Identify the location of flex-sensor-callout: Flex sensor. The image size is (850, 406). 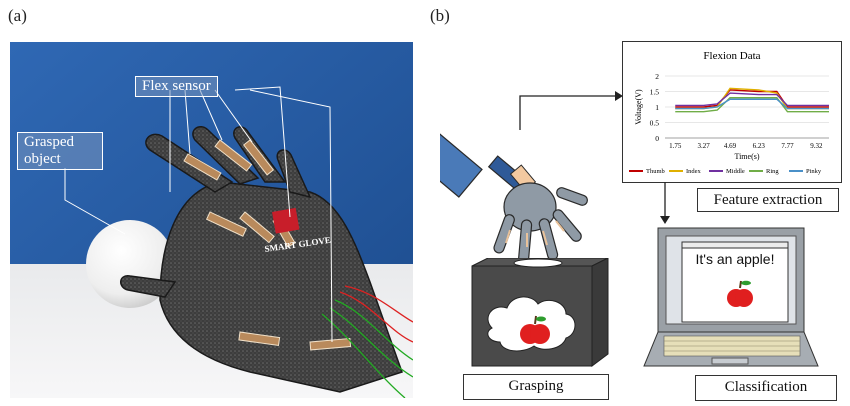
(176, 86).